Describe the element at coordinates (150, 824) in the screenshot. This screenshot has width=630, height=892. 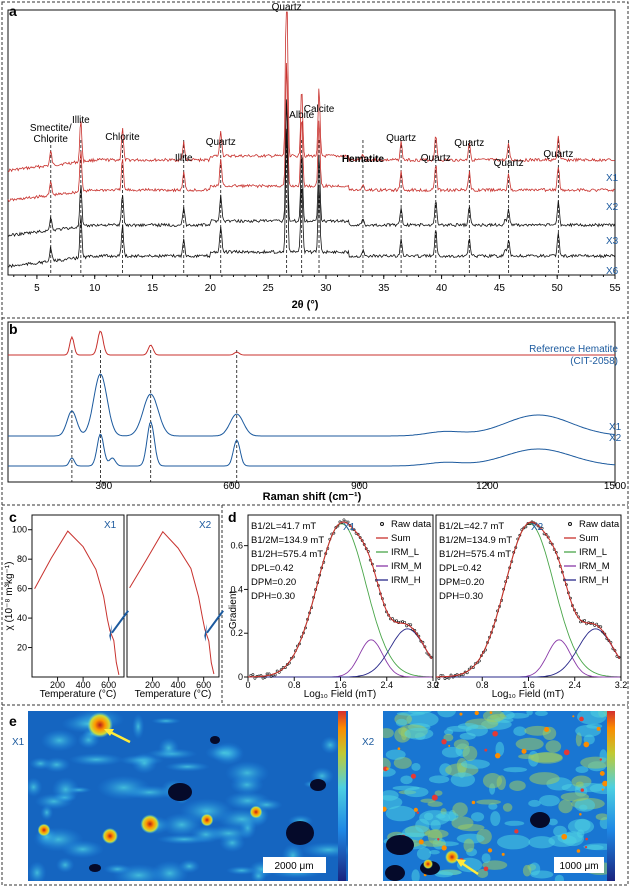
I see `map-x1-hotspot` at that location.